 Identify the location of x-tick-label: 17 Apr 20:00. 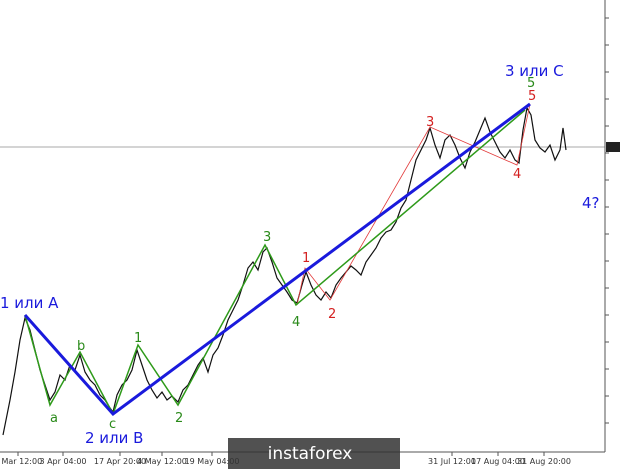
(120, 461).